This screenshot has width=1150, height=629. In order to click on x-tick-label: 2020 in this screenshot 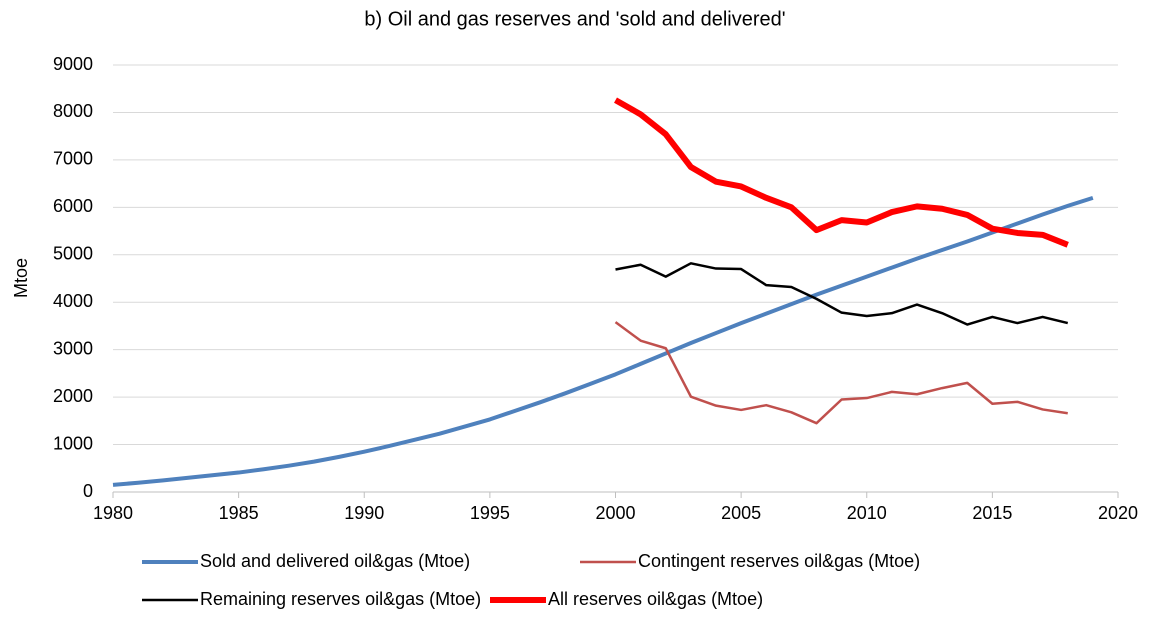, I will do `click(1118, 513)`.